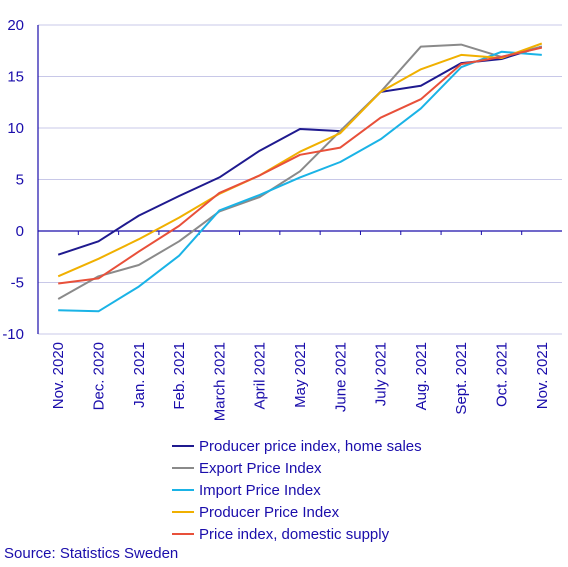 The height and width of the screenshot is (567, 568). Describe the element at coordinates (17, 283) in the screenshot. I see `y-tick-label: -5` at that location.